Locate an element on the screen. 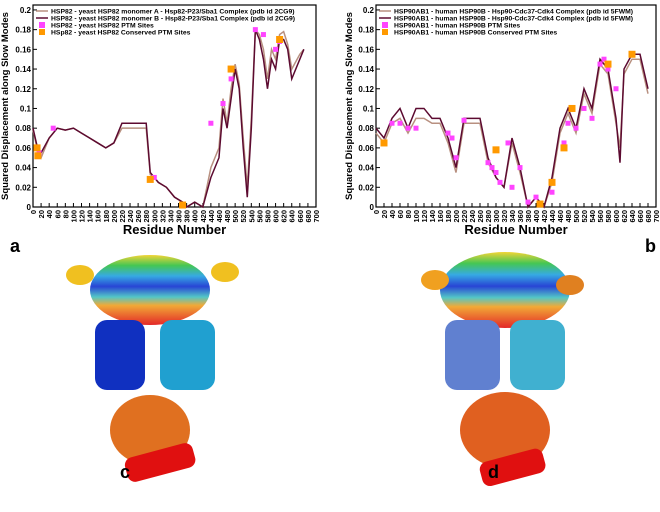 The width and height of the screenshot is (660, 512). x-tick-label: 660 is located at coordinates (640, 216).